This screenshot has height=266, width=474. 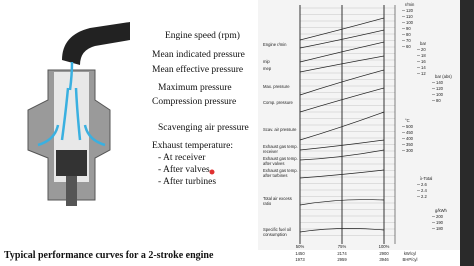 I want to click on x-kw: 2174, so click(x=342, y=253).